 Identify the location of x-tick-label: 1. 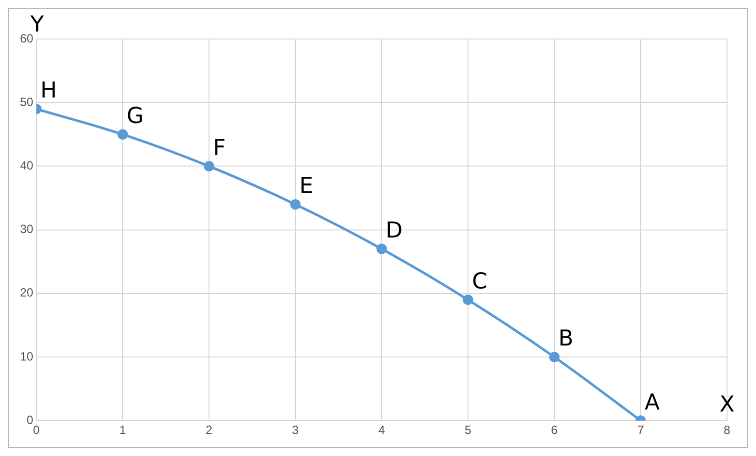
(122, 430).